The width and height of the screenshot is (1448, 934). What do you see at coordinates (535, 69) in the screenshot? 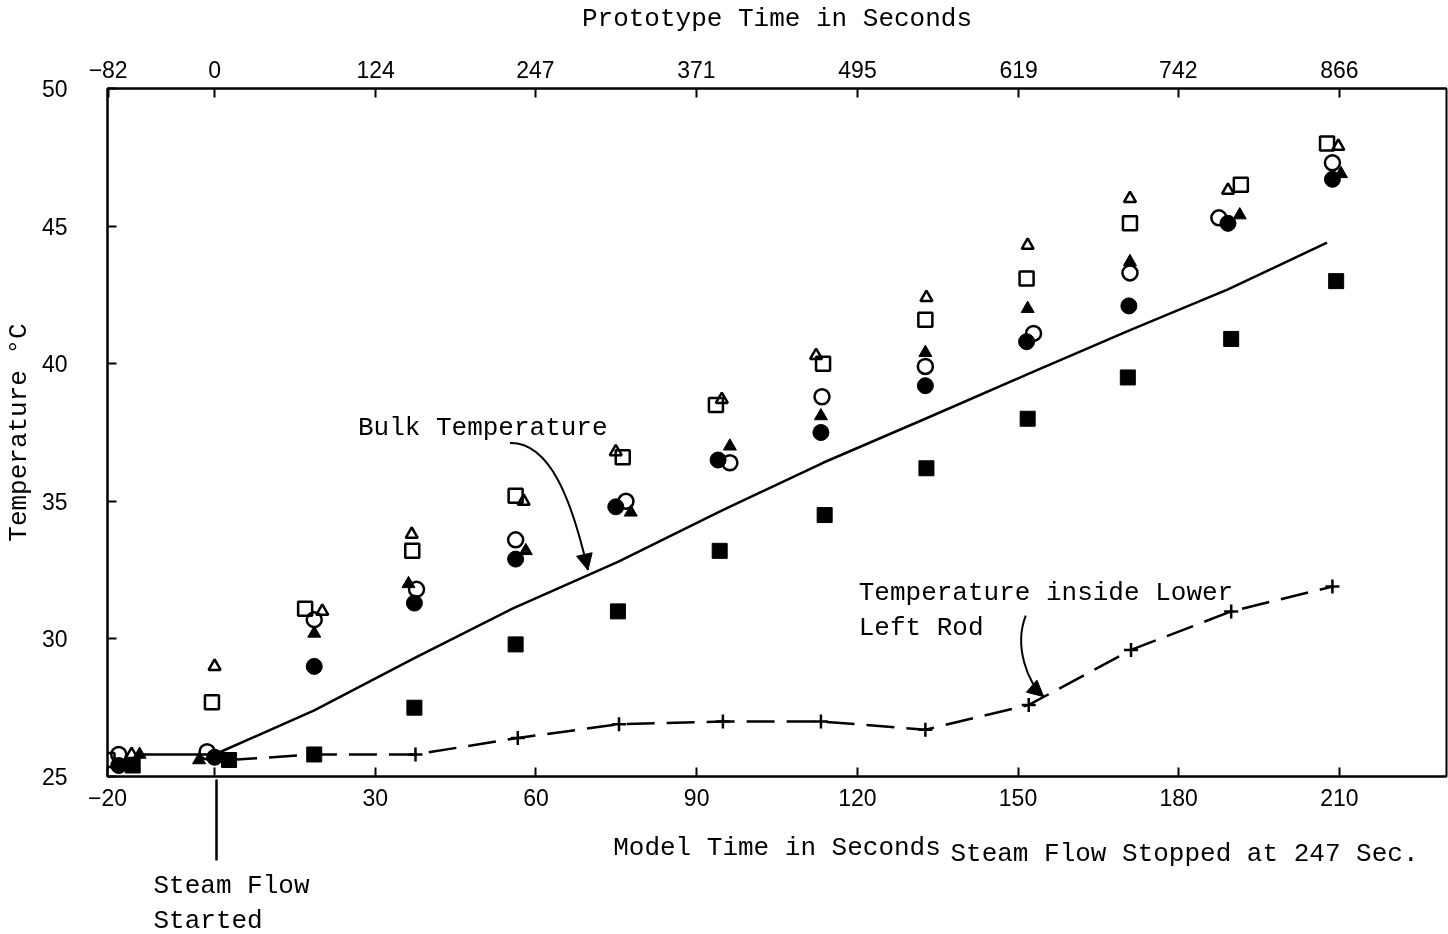
I see `x2-tick-label: 247` at bounding box center [535, 69].